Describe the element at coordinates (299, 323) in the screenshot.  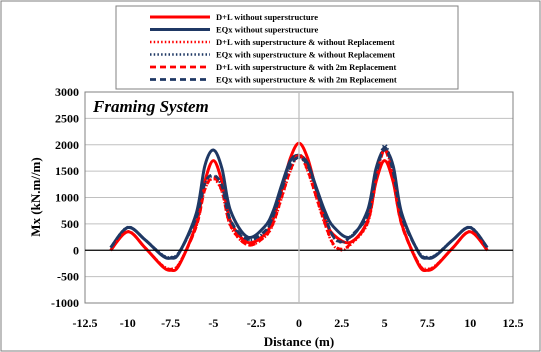
I see `x-tick-label: 0` at that location.